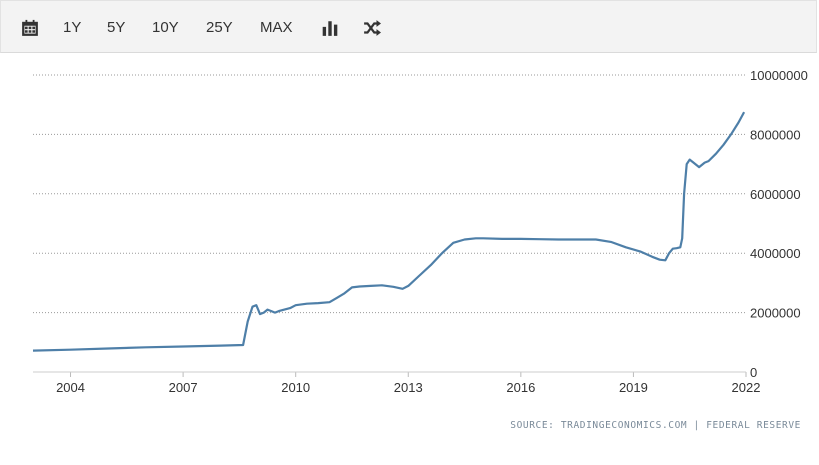 This screenshot has height=465, width=819. I want to click on y-axis-ticks: 0 2000000 4000000 6000000 8000000 10000000, so click(779, 224).